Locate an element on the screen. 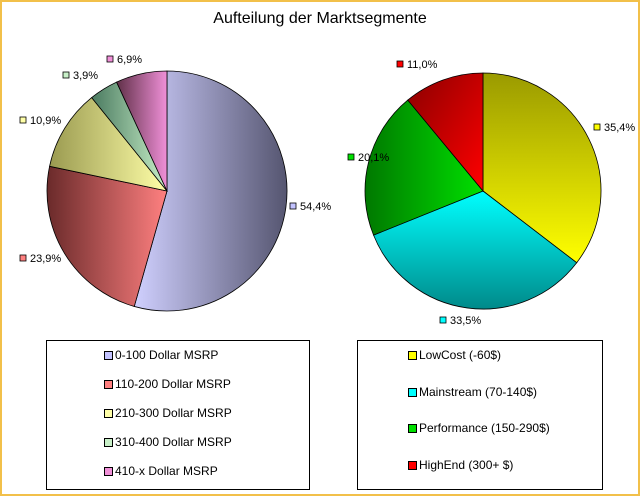 The height and width of the screenshot is (496, 640). legend2-item-3: Performance (150-290$) is located at coordinates (480, 430).